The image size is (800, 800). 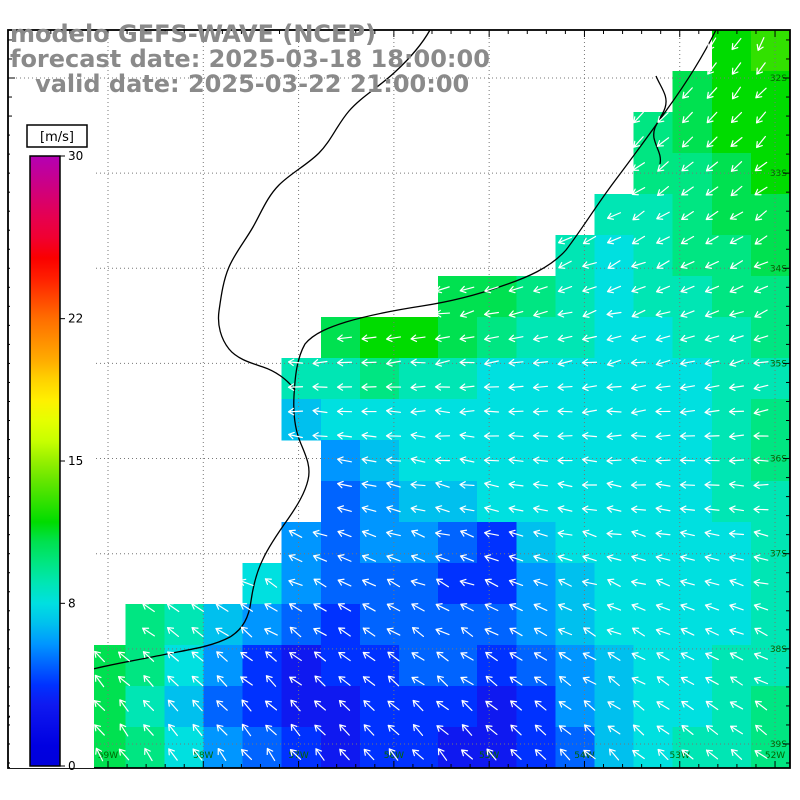 What do you see at coordinates (778, 269) in the screenshot?
I see `lat-label: 34S` at bounding box center [778, 269].